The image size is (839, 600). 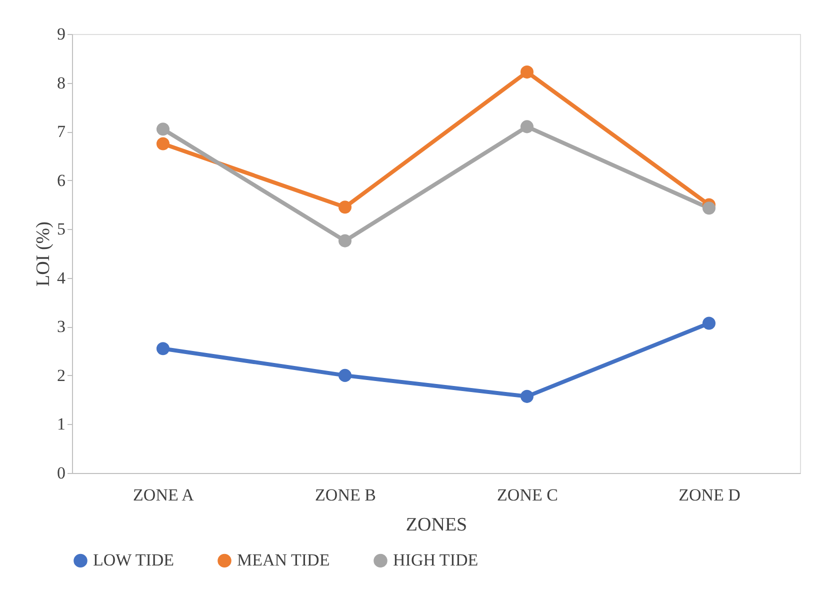 I want to click on y-tick-label: 1, so click(x=61, y=424).